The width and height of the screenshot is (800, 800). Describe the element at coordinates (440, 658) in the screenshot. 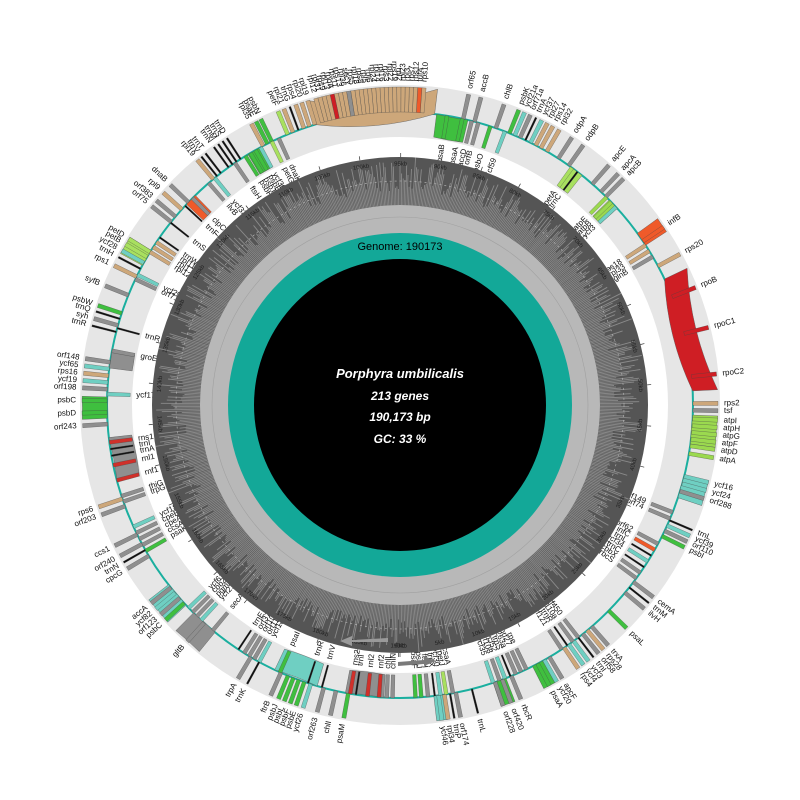

I see `gene-label: petJ` at that location.